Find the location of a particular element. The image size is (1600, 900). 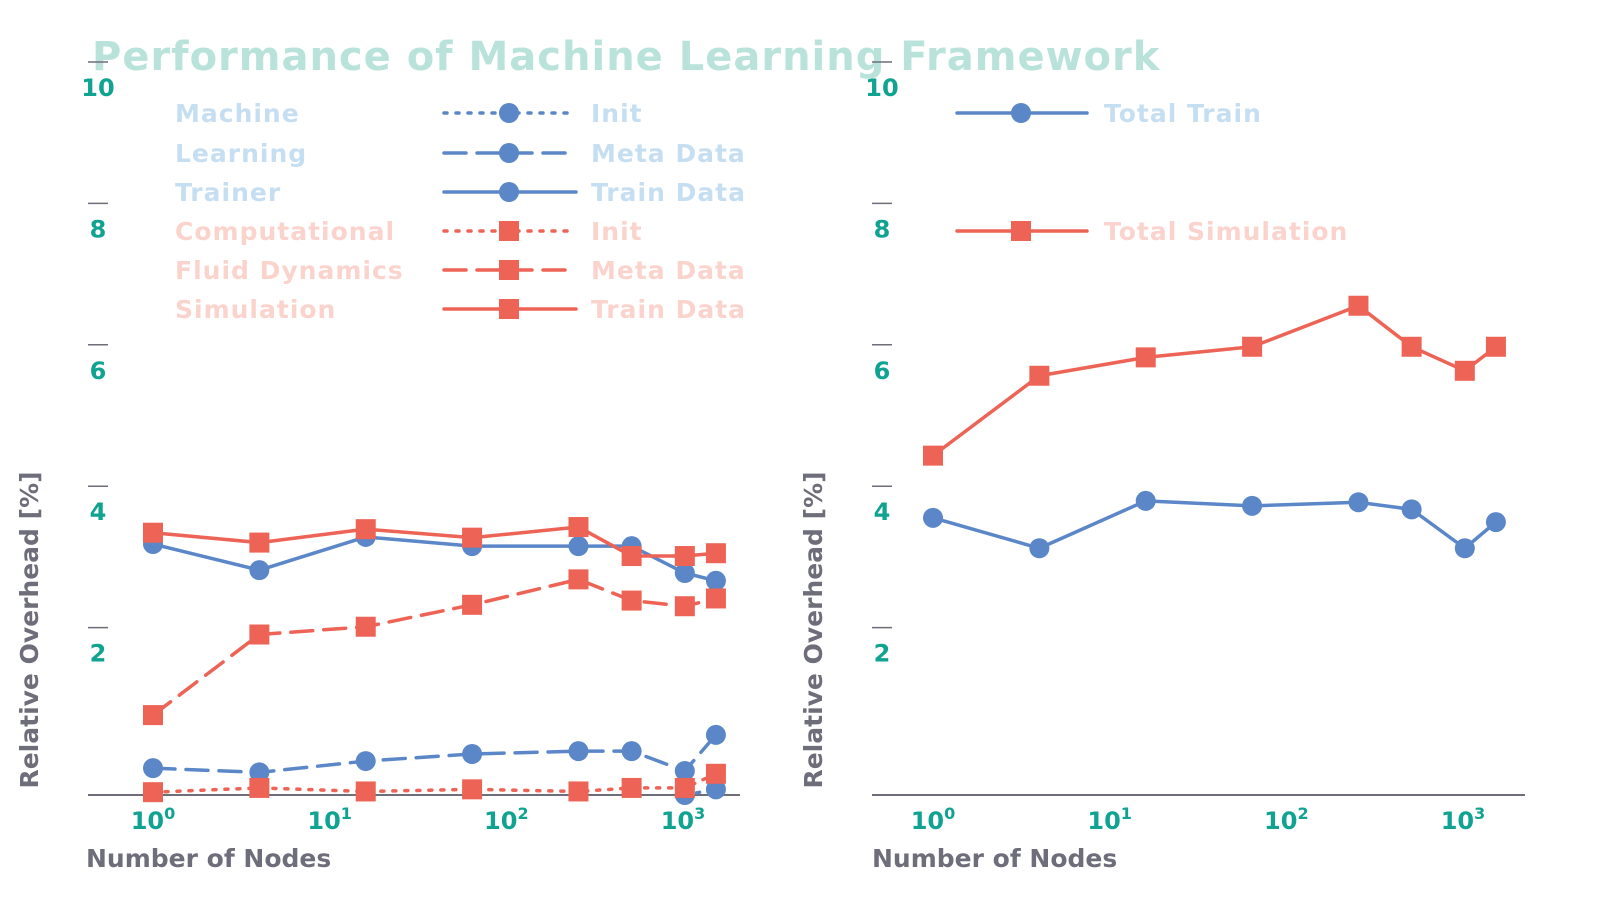

y-tick-label: 2 is located at coordinates (882, 654).